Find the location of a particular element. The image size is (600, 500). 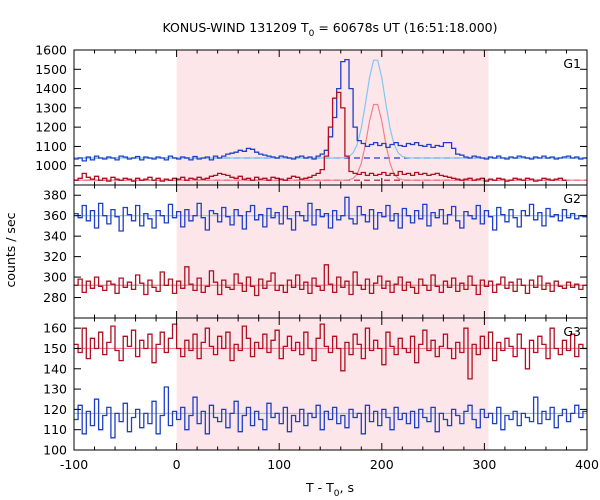

panel-label: G2 is located at coordinates (572, 198).